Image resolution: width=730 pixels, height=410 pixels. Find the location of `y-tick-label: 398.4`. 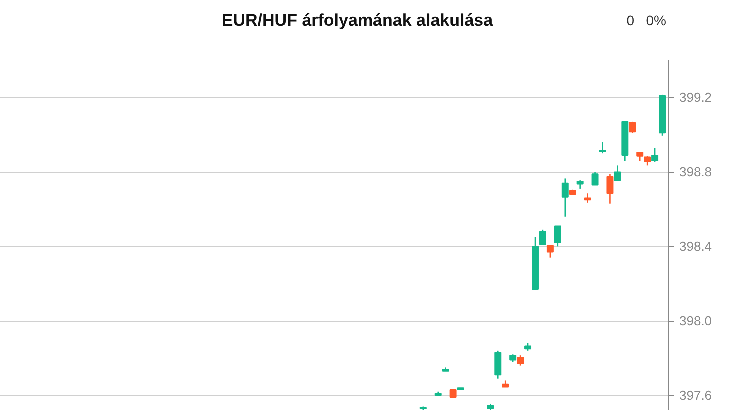

y-tick-label: 398.4 is located at coordinates (696, 246).